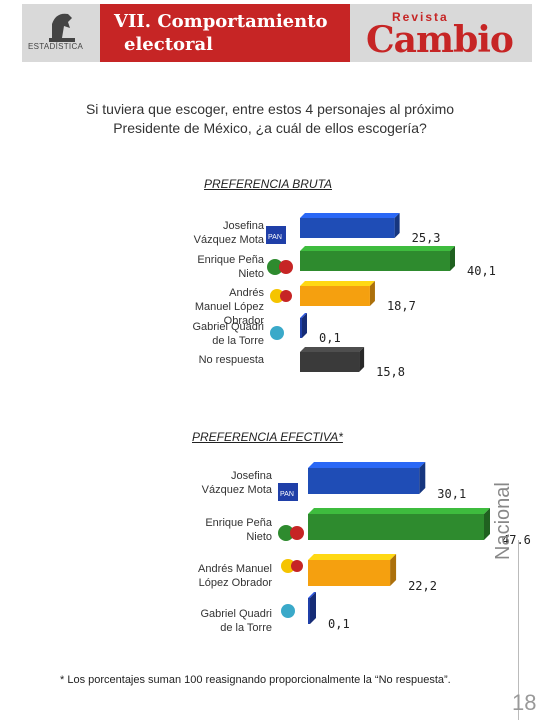  I want to click on efectiva-bar-front-pena, so click(396, 527).